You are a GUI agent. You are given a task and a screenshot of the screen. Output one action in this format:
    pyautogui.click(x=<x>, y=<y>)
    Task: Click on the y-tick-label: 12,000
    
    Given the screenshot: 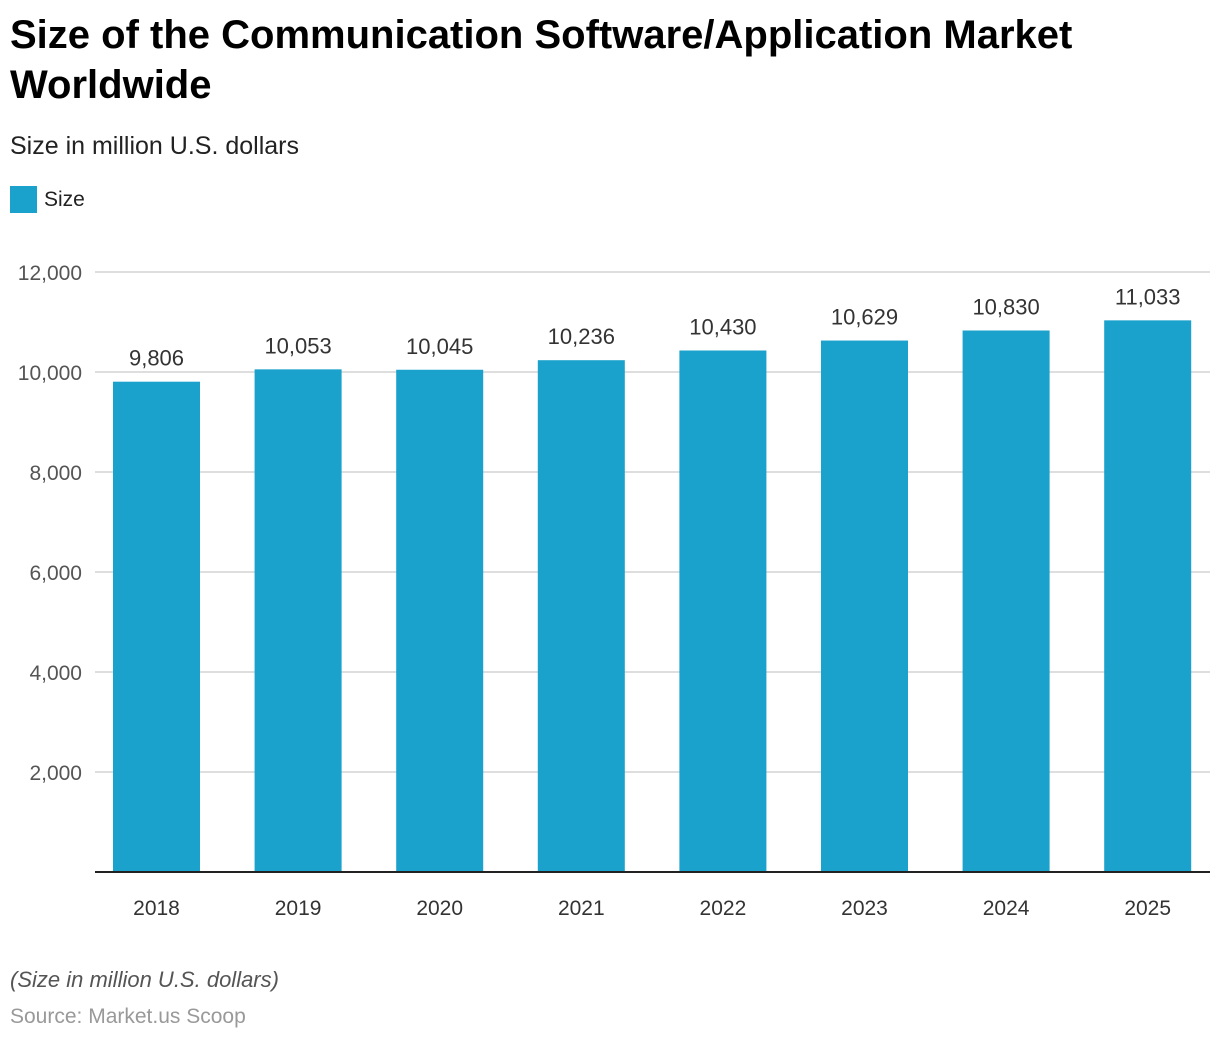 What is the action you would take?
    pyautogui.click(x=50, y=273)
    